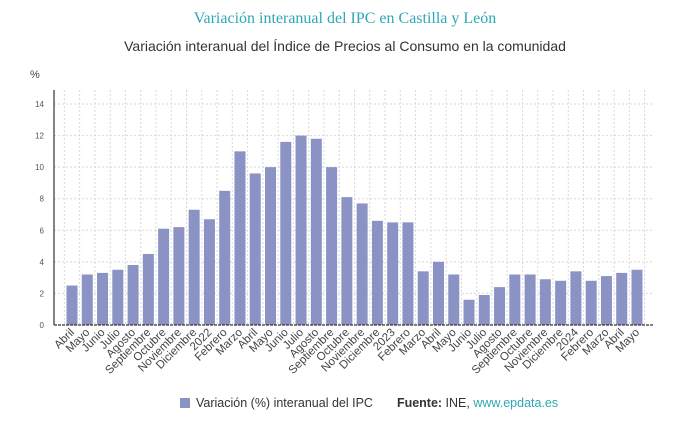 The image size is (690, 428). Describe the element at coordinates (42, 262) in the screenshot. I see `y-tick-label: 4` at that location.